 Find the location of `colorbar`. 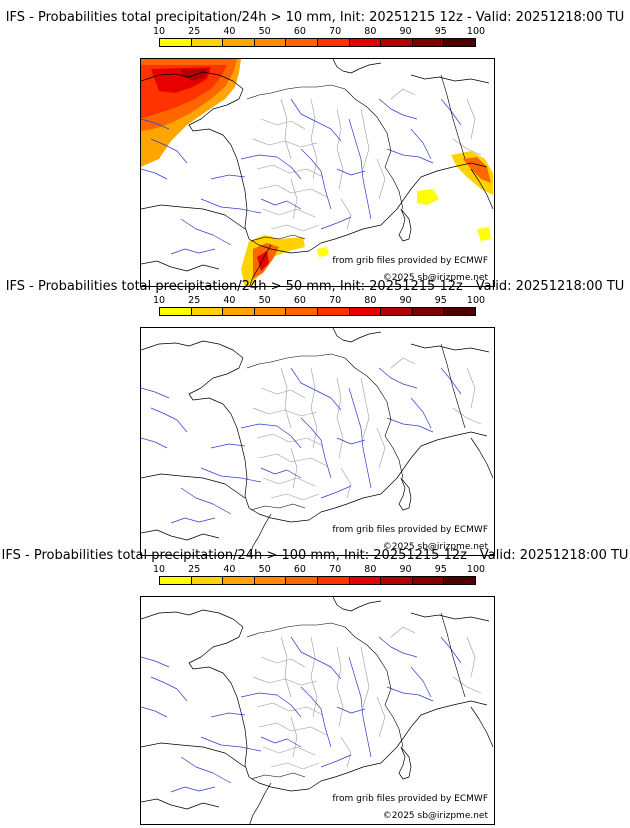

colorbar is located at coordinates (317, 42).